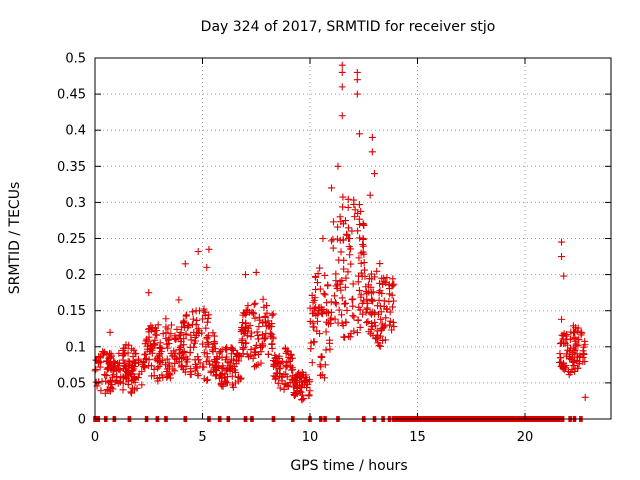 The image size is (640, 480). What do you see at coordinates (75, 59) in the screenshot?
I see `y-tick-label: 0.5` at bounding box center [75, 59].